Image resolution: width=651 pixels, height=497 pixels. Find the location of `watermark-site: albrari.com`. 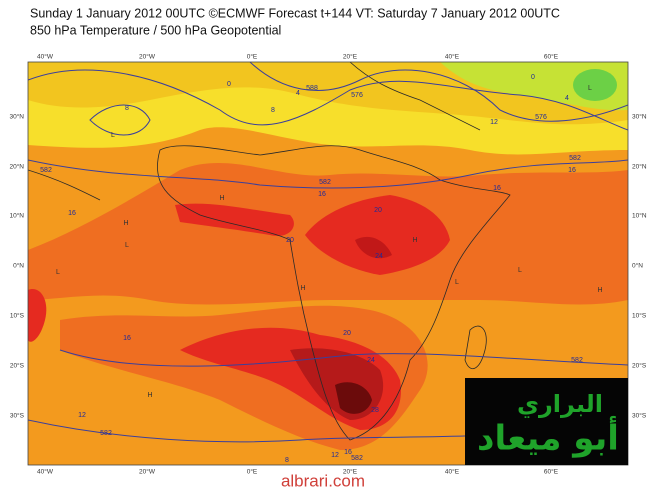

watermark-site: albrari.com is located at coordinates (323, 480).